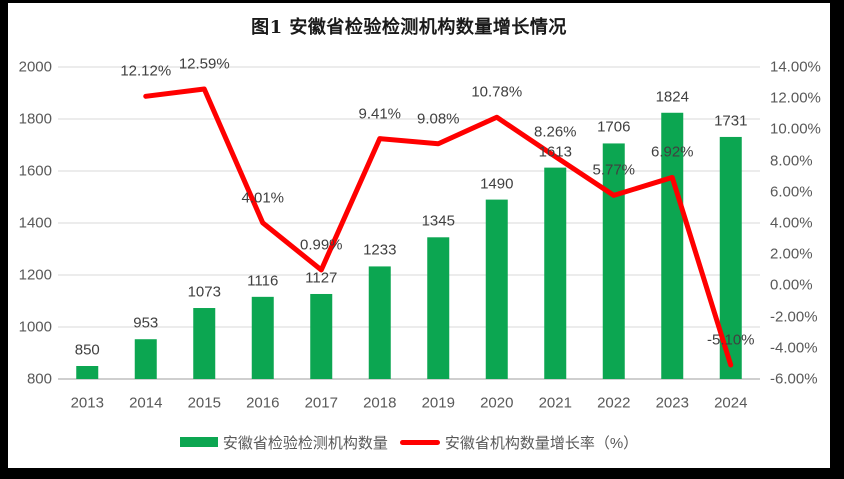 The height and width of the screenshot is (479, 844). I want to click on legend-bar-label: 安徽省检验检测机构数量, so click(305, 443).